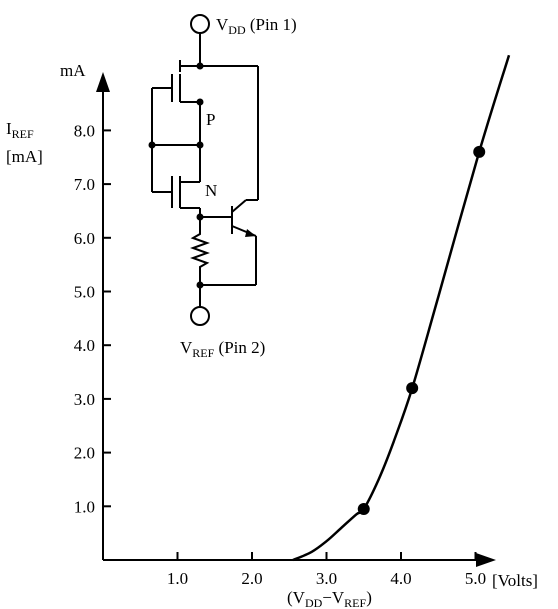  Describe the element at coordinates (251, 578) in the screenshot. I see `x-tick-label: 2.0` at that location.